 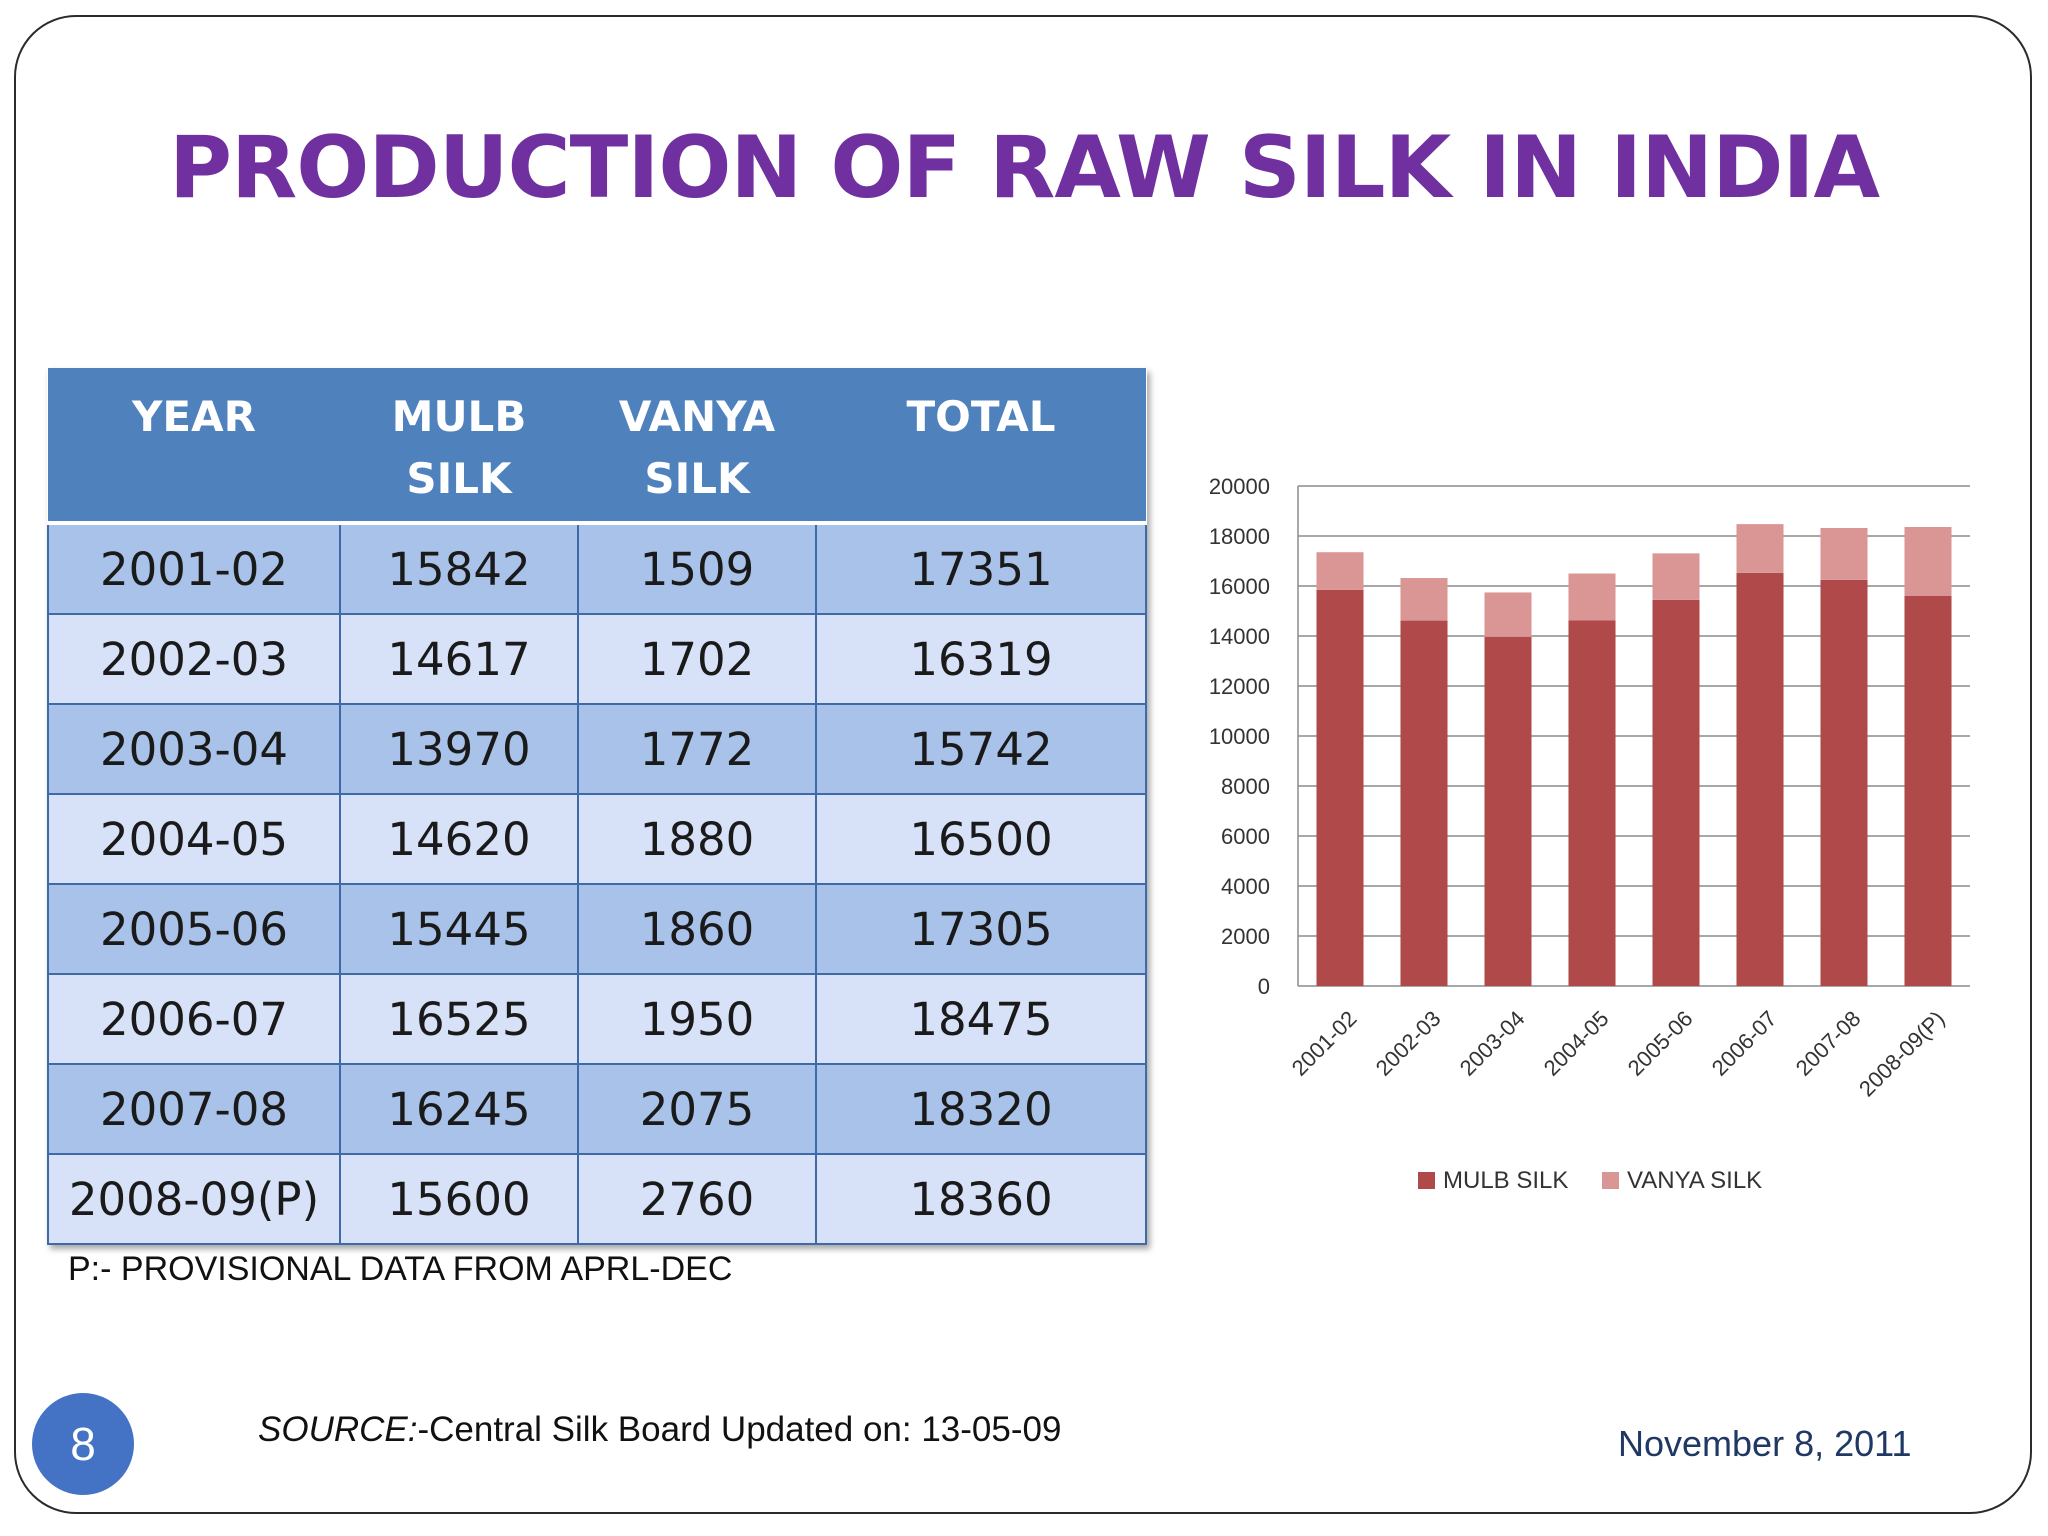 I want to click on total-cell: 18475, so click(x=981, y=1019).